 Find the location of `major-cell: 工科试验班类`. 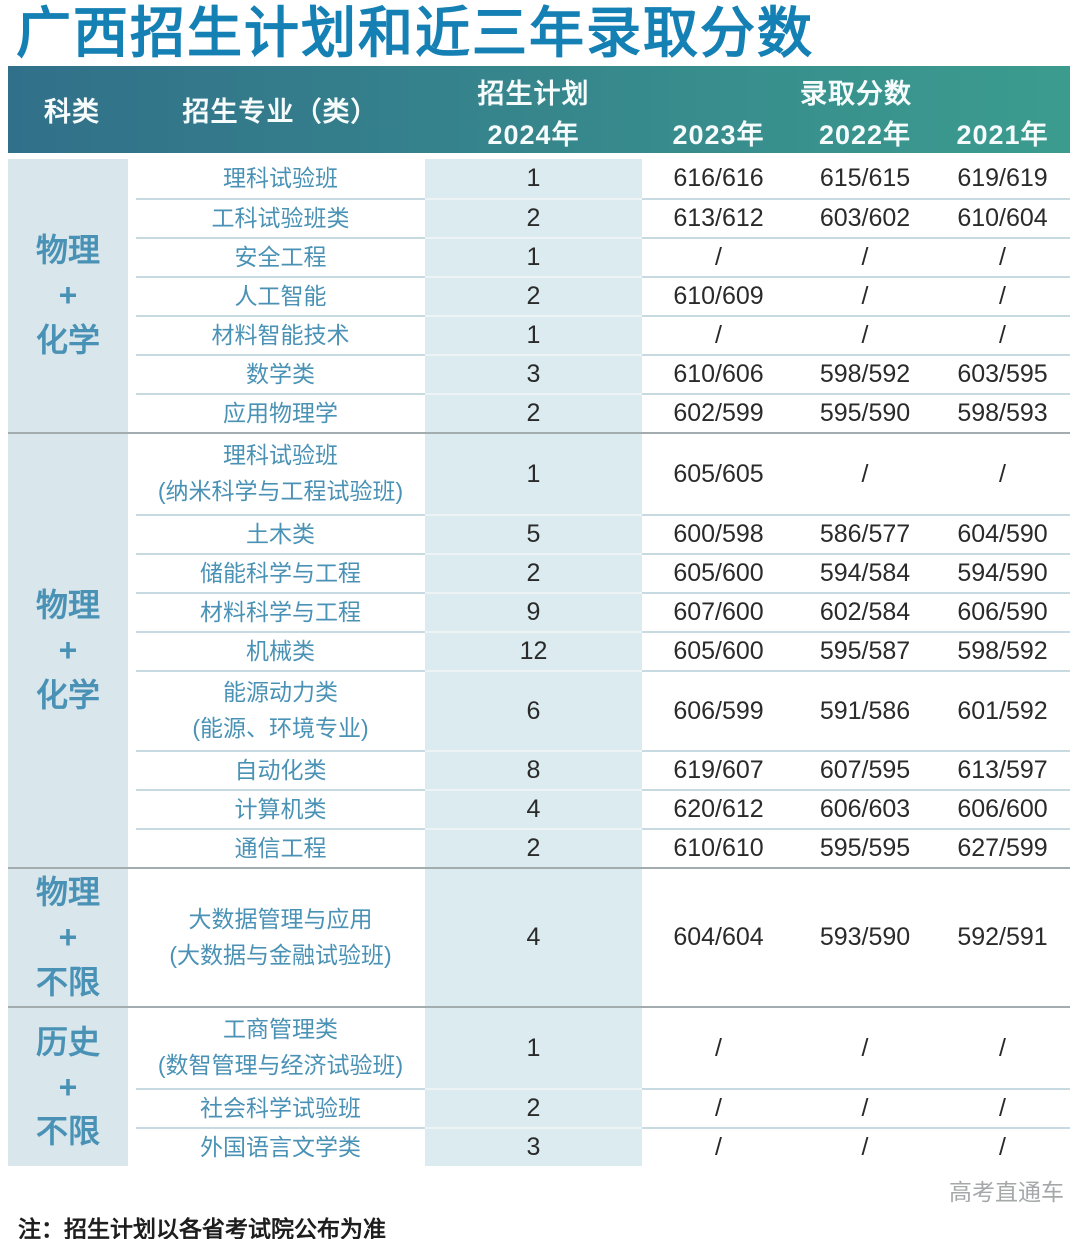

major-cell: 工科试验班类 is located at coordinates (280, 217).